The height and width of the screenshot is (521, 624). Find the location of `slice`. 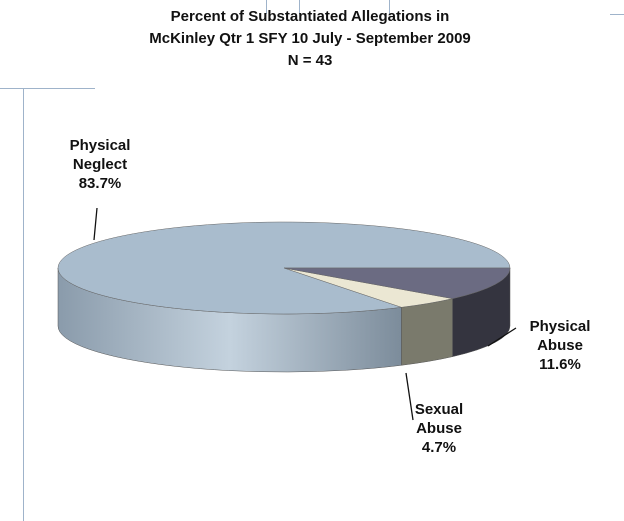

slice is located at coordinates (397, 283).